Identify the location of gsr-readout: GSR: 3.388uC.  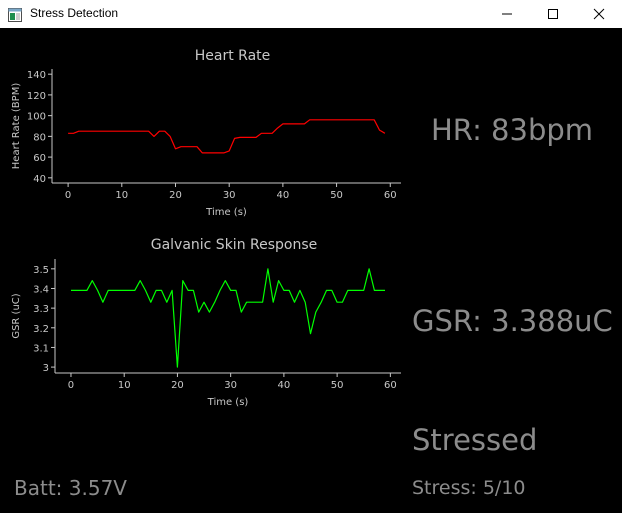
(512, 321).